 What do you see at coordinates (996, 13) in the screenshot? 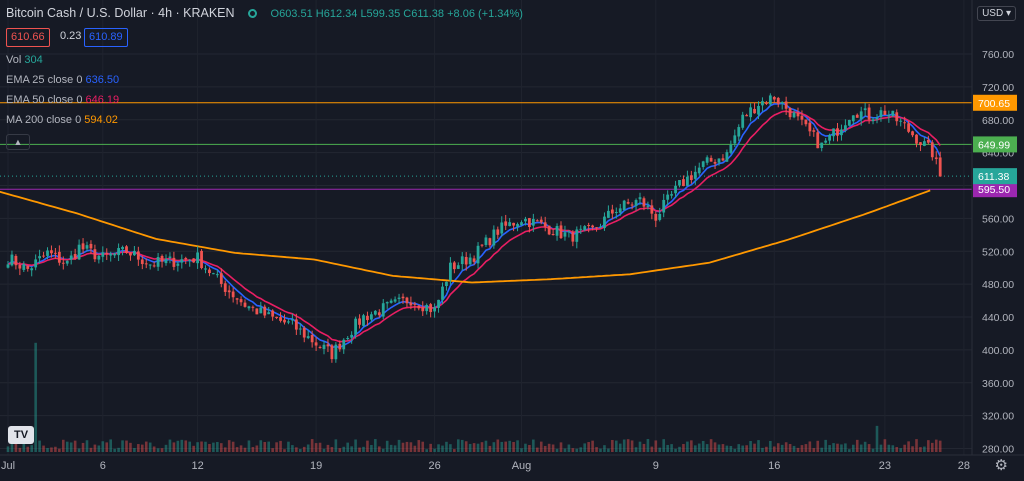
I see `currency-selector: USD ▾` at bounding box center [996, 13].